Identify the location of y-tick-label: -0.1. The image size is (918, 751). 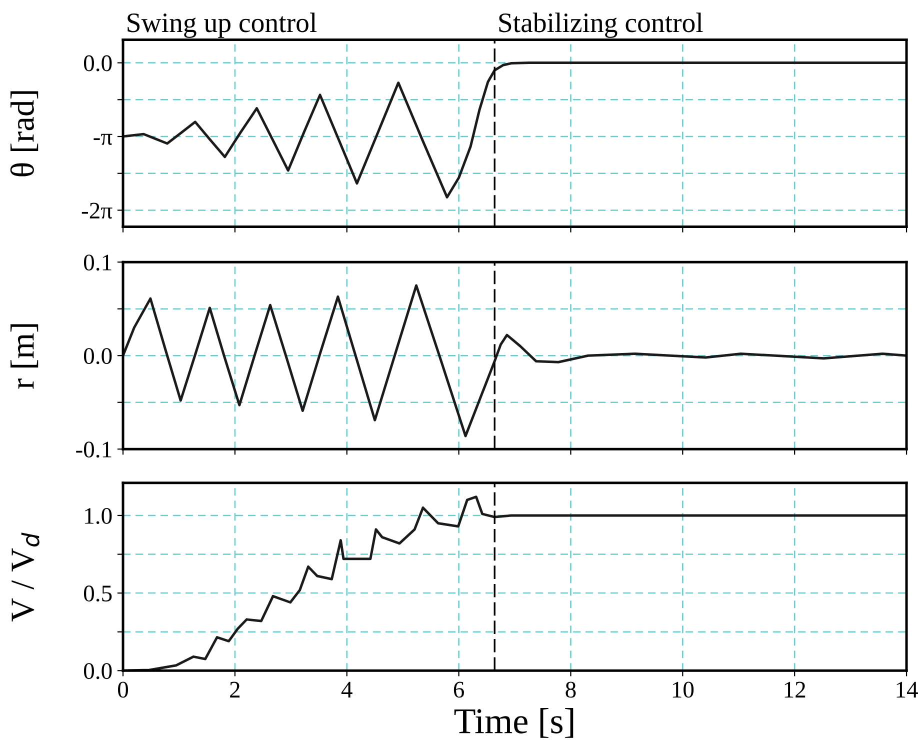
(94, 450).